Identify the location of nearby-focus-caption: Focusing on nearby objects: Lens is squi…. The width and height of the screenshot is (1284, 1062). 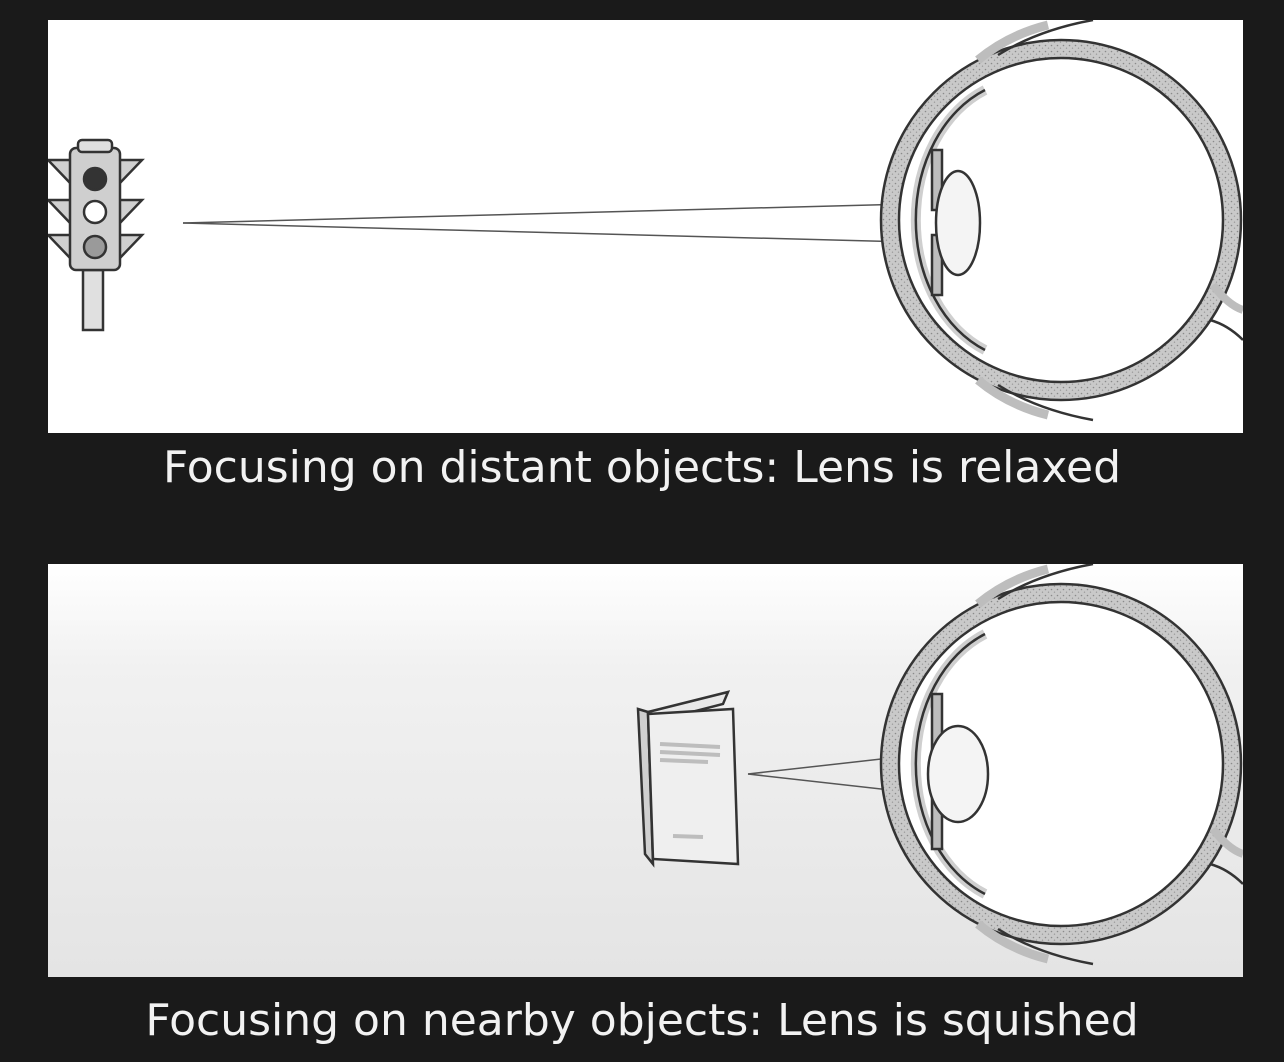
(642, 1020).